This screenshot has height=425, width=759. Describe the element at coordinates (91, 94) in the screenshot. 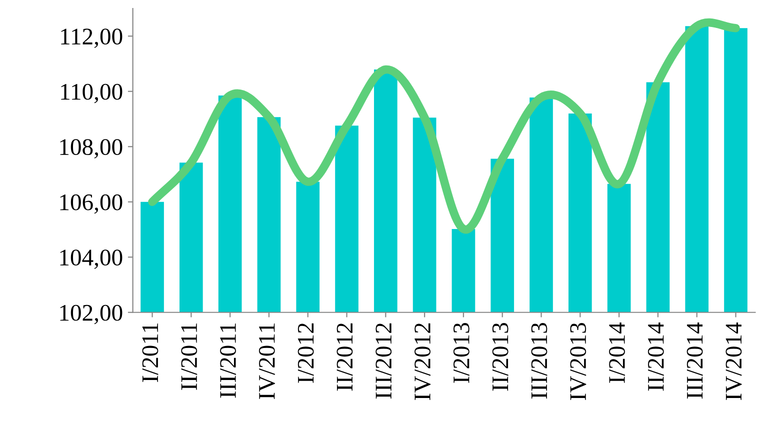

I see `y-tick-label: 110,00` at that location.